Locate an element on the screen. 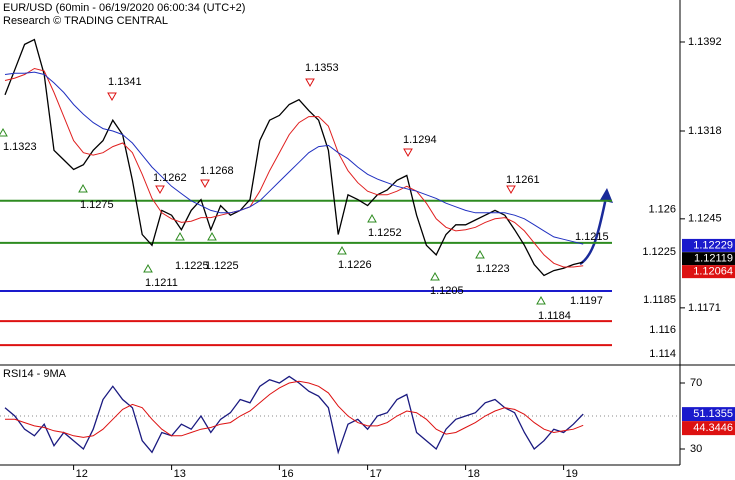  swing-label: 1.1268 is located at coordinates (217, 171).